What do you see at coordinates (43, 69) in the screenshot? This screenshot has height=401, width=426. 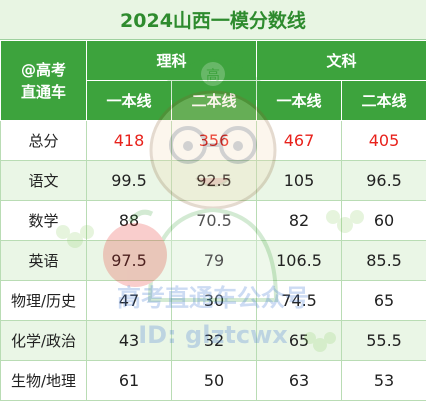 I see `corner-line1: @高考` at bounding box center [43, 69].